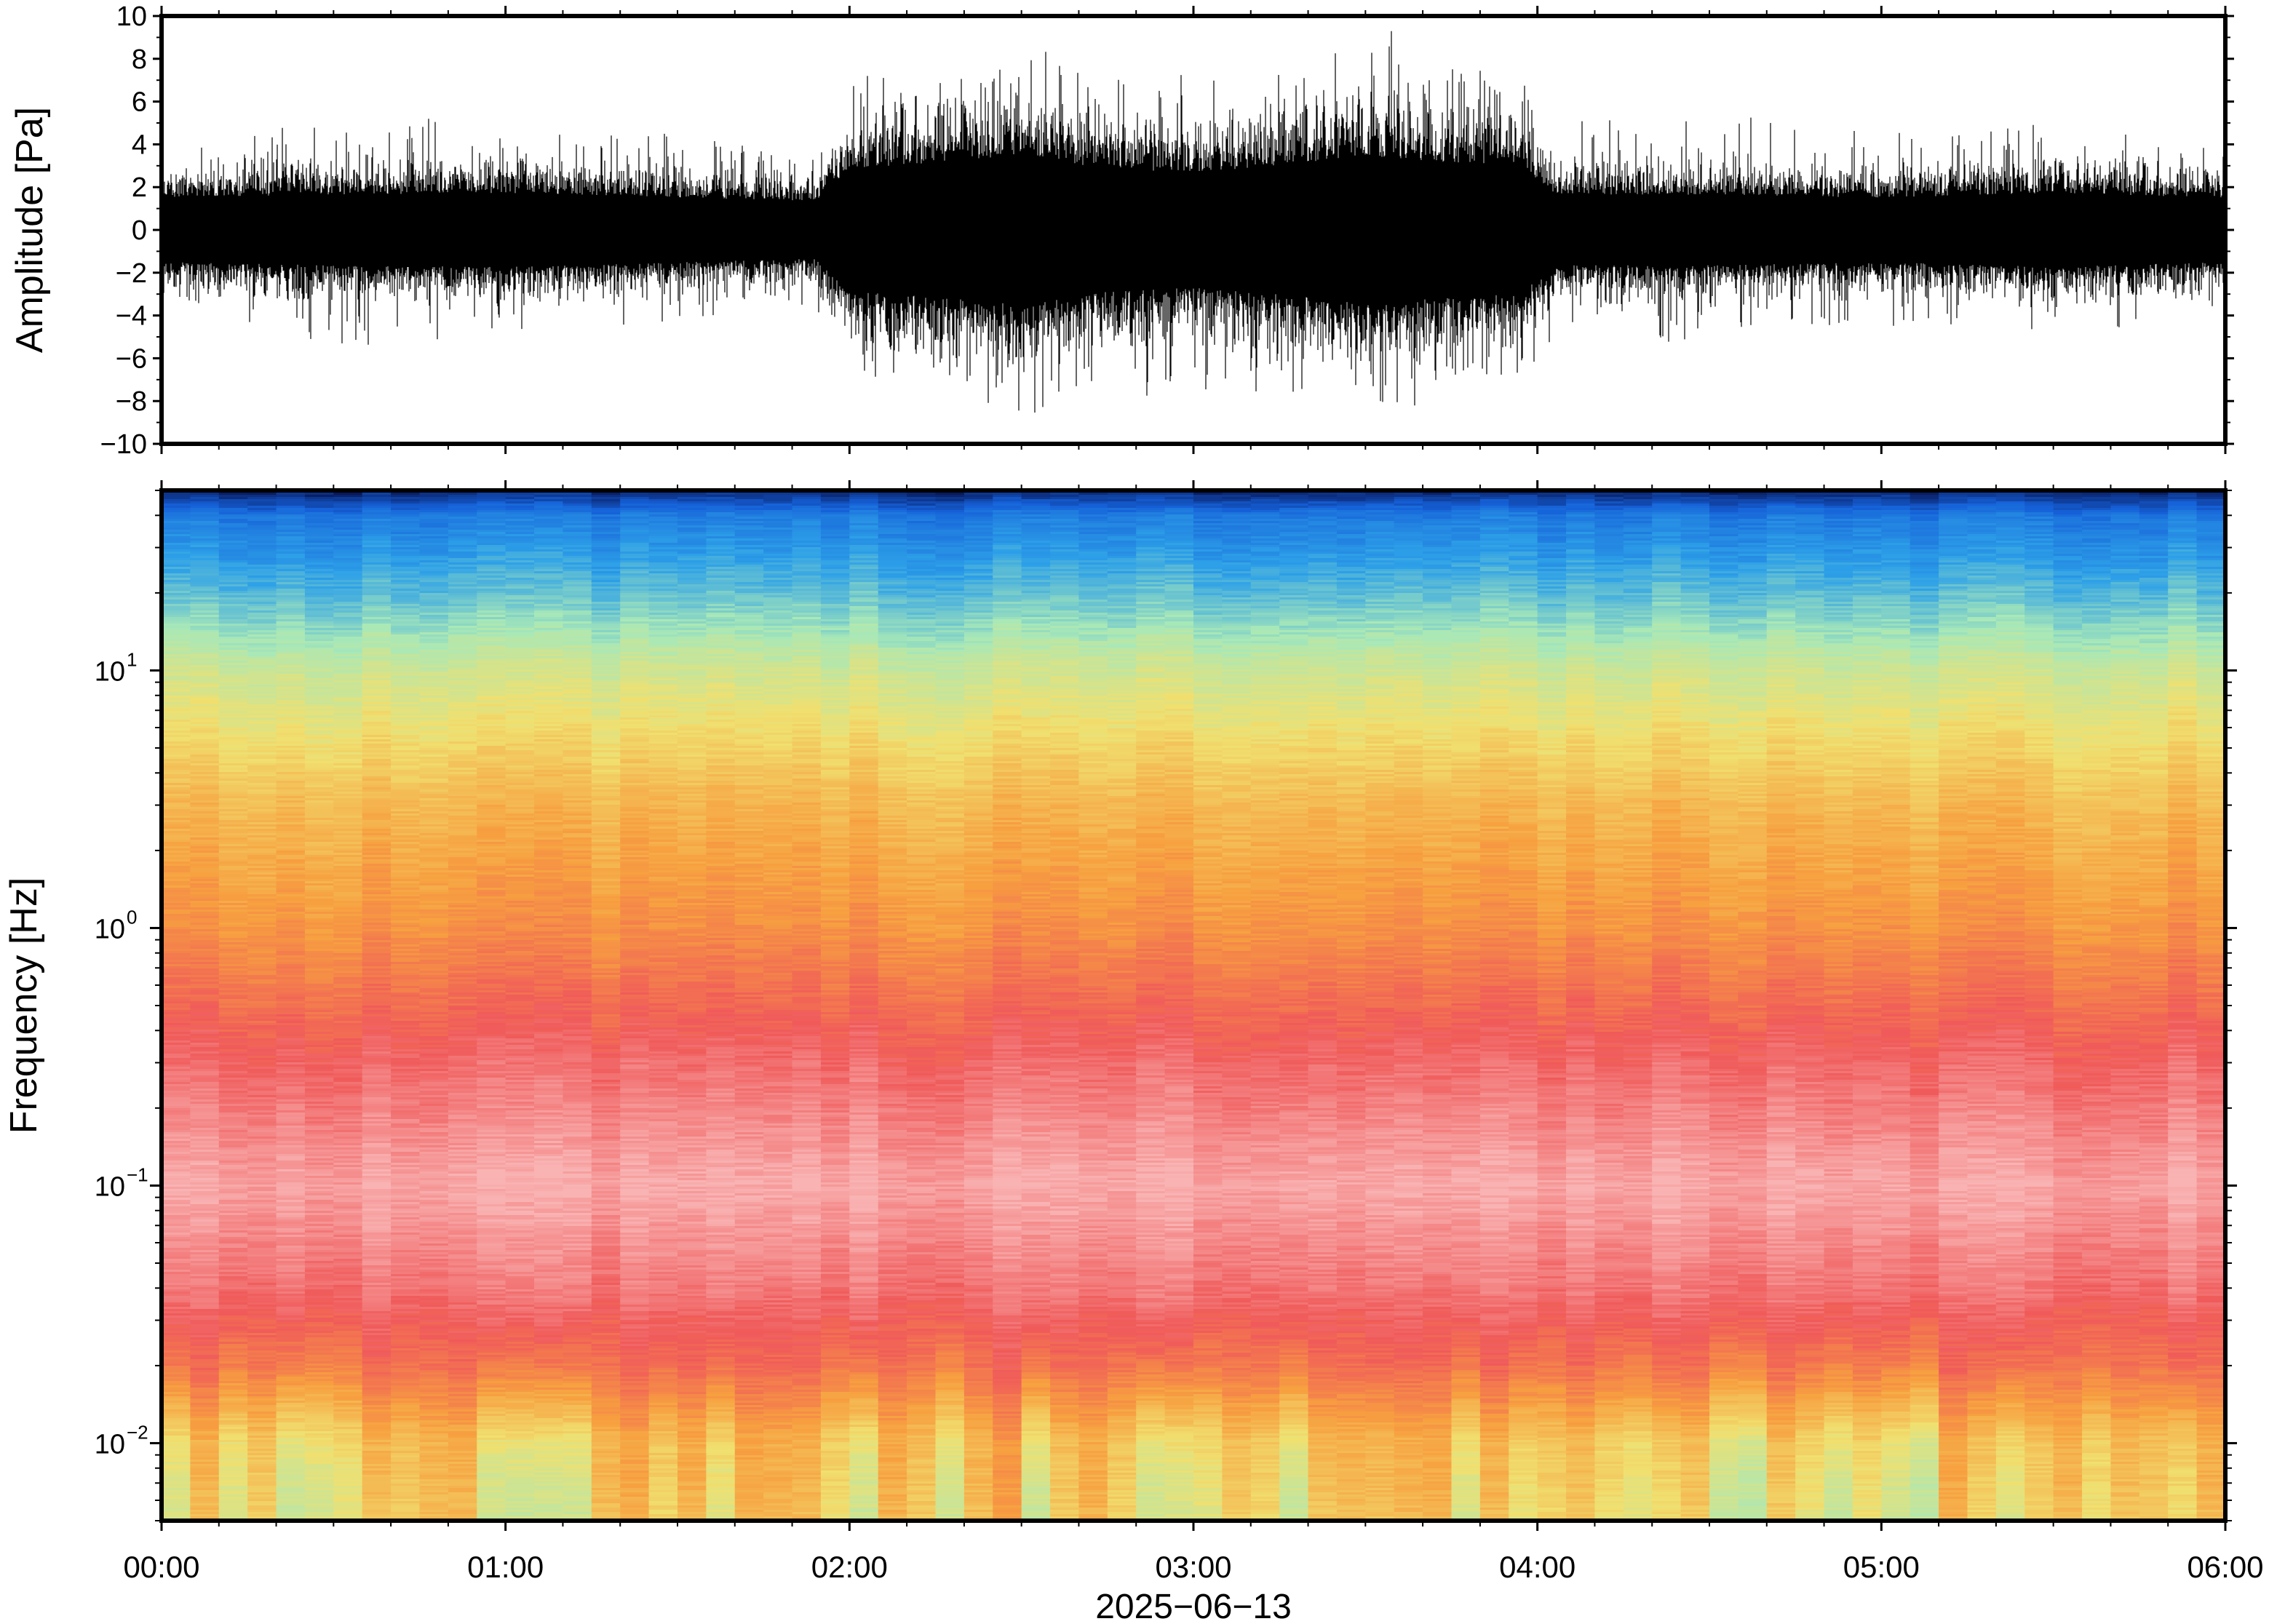 This screenshot has width=2269, height=1624. Describe the element at coordinates (131, 401) in the screenshot. I see `waveform-y-tick-label: −8` at that location.